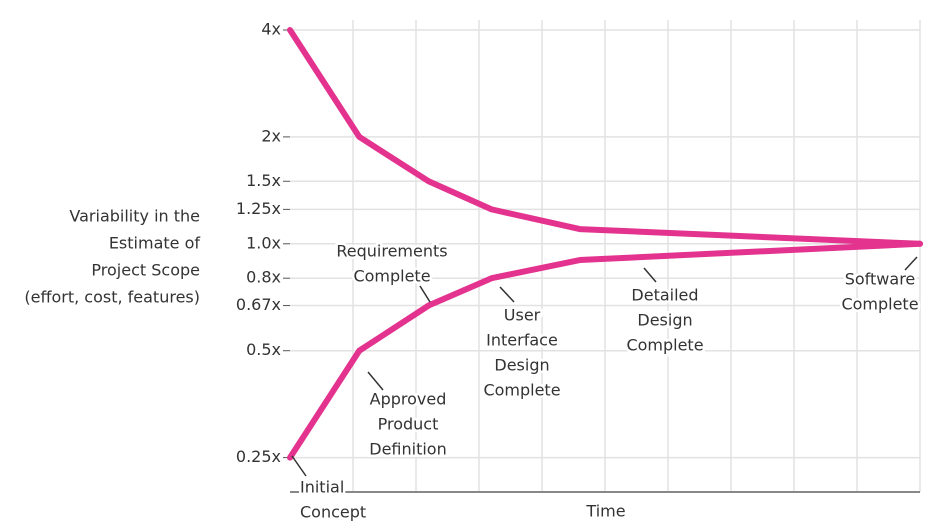 The height and width of the screenshot is (532, 934). What do you see at coordinates (263, 277) in the screenshot?
I see `y-tick-label: 0.8x` at bounding box center [263, 277].